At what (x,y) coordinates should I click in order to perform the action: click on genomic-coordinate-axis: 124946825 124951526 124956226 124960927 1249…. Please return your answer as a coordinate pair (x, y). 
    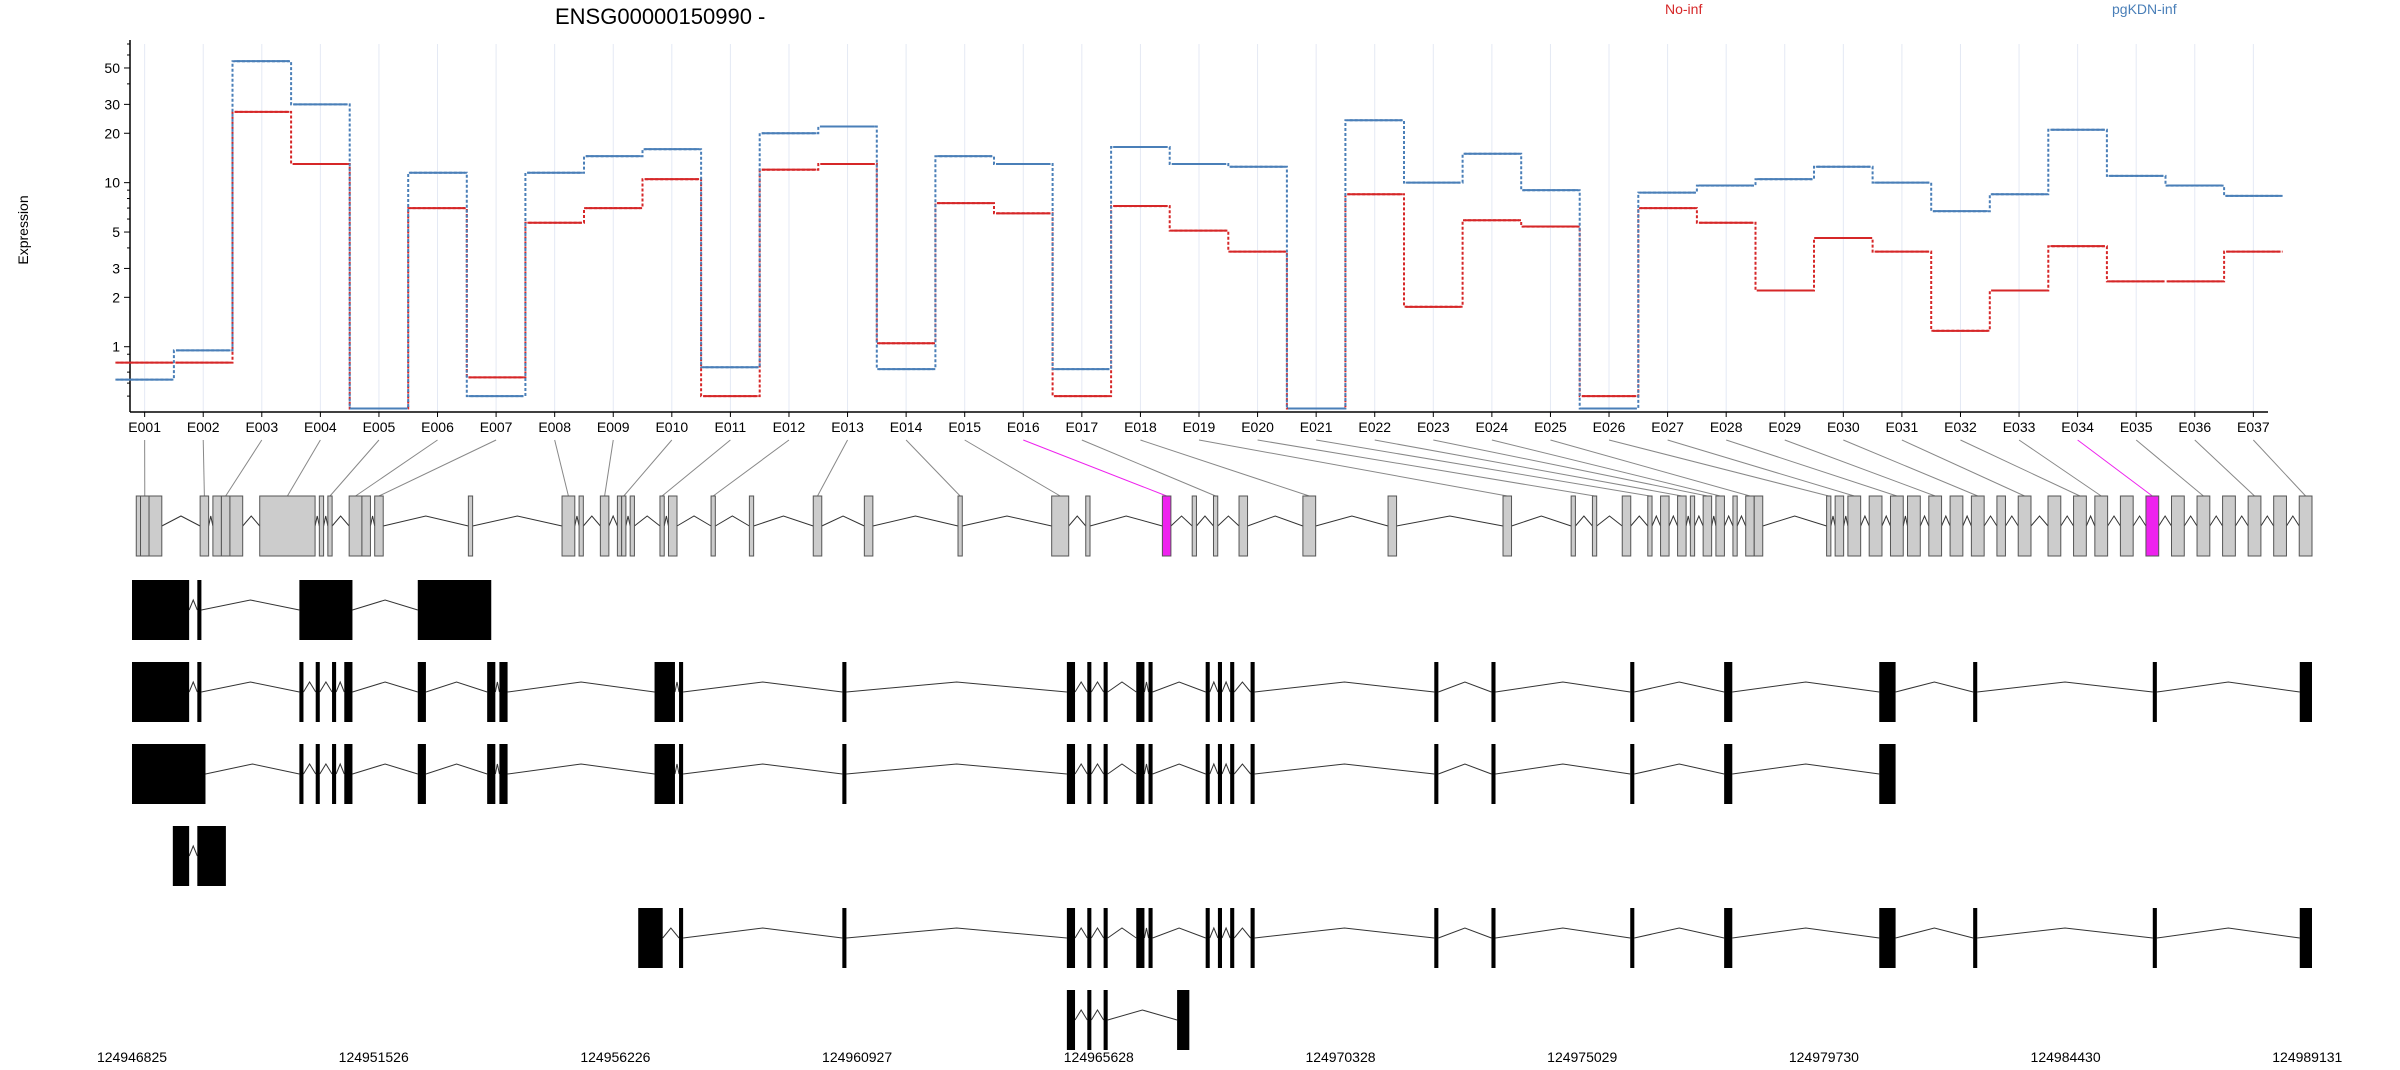
    Looking at the image, I should click on (1220, 1057).